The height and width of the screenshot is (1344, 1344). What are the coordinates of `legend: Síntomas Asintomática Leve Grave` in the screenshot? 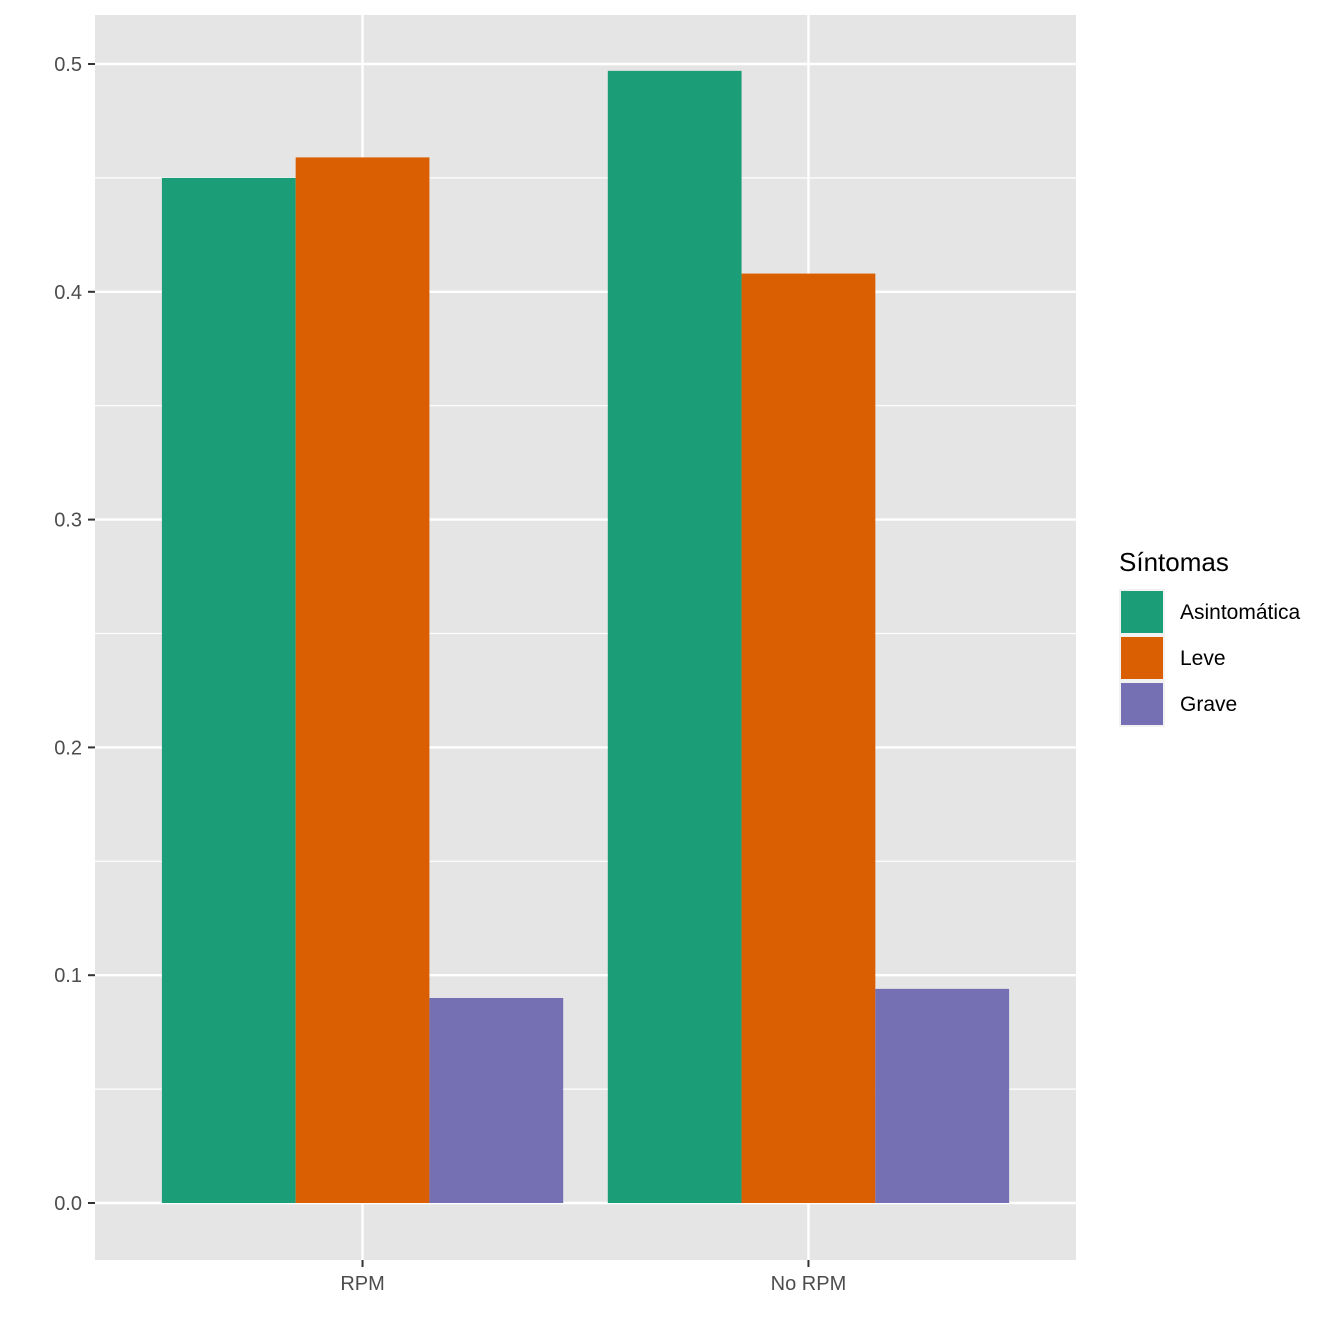 It's located at (1210, 637).